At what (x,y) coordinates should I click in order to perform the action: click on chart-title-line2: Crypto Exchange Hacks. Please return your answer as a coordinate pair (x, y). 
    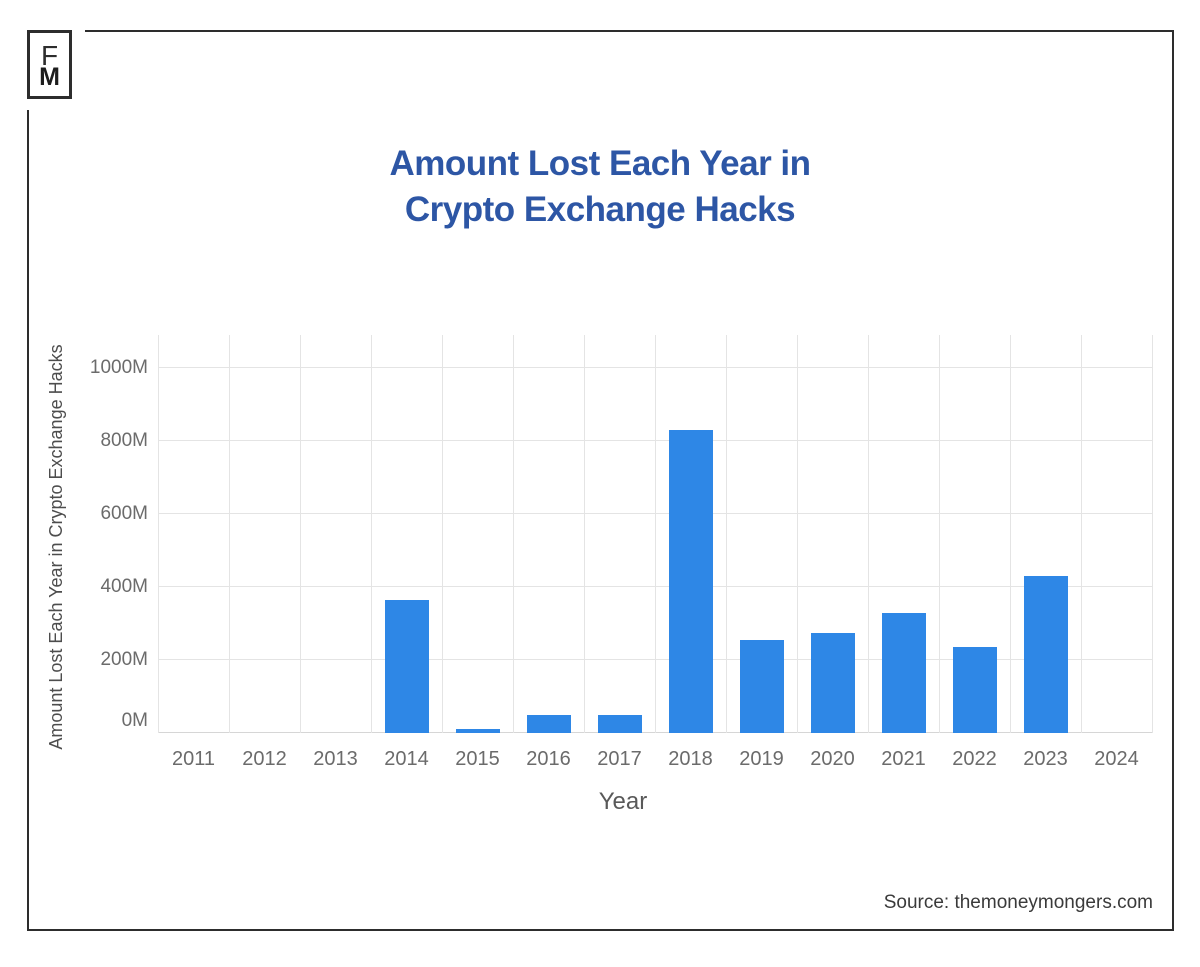
    Looking at the image, I should click on (600, 209).